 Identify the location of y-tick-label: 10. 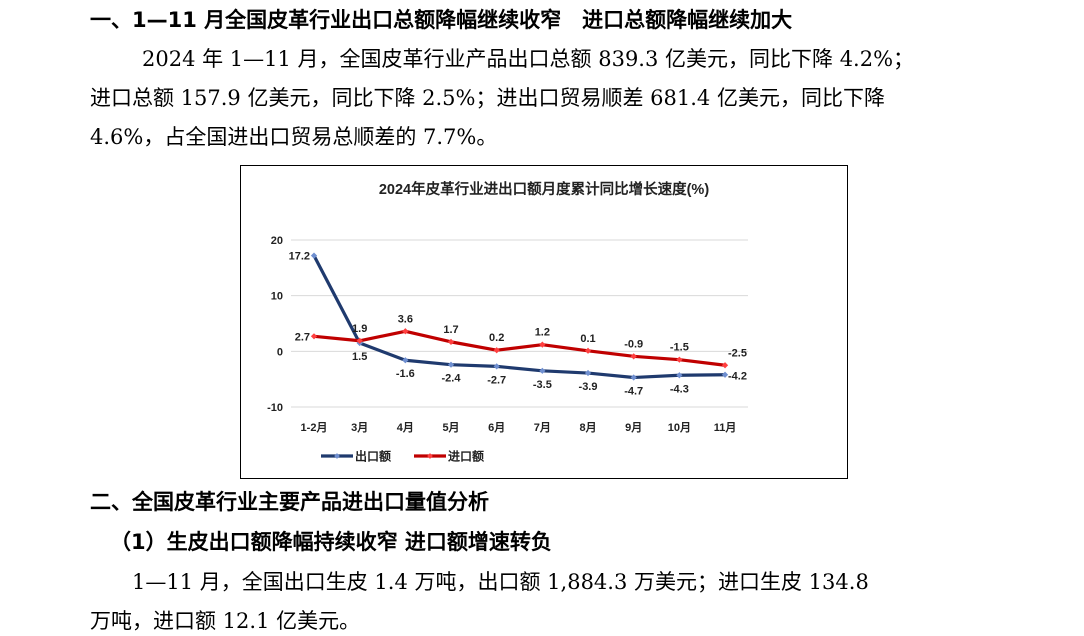
(277, 297).